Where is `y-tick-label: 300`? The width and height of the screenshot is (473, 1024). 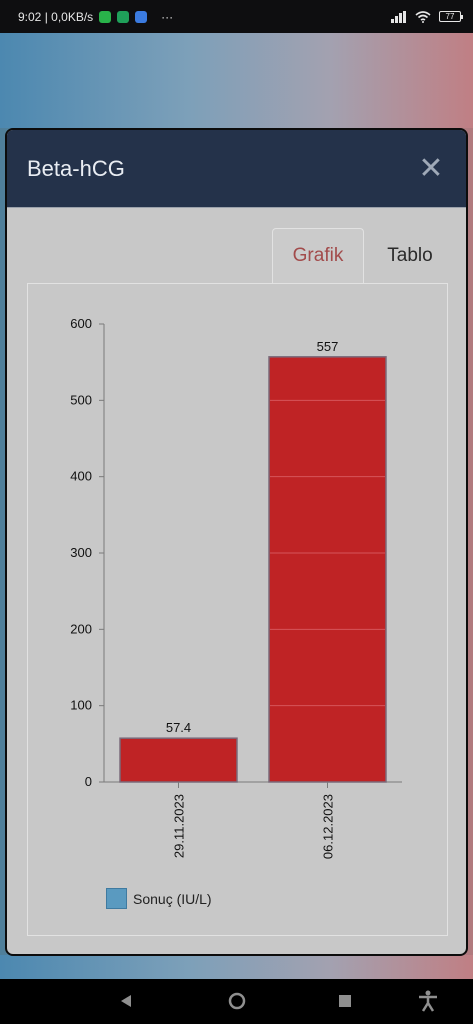
y-tick-label: 300 is located at coordinates (81, 552).